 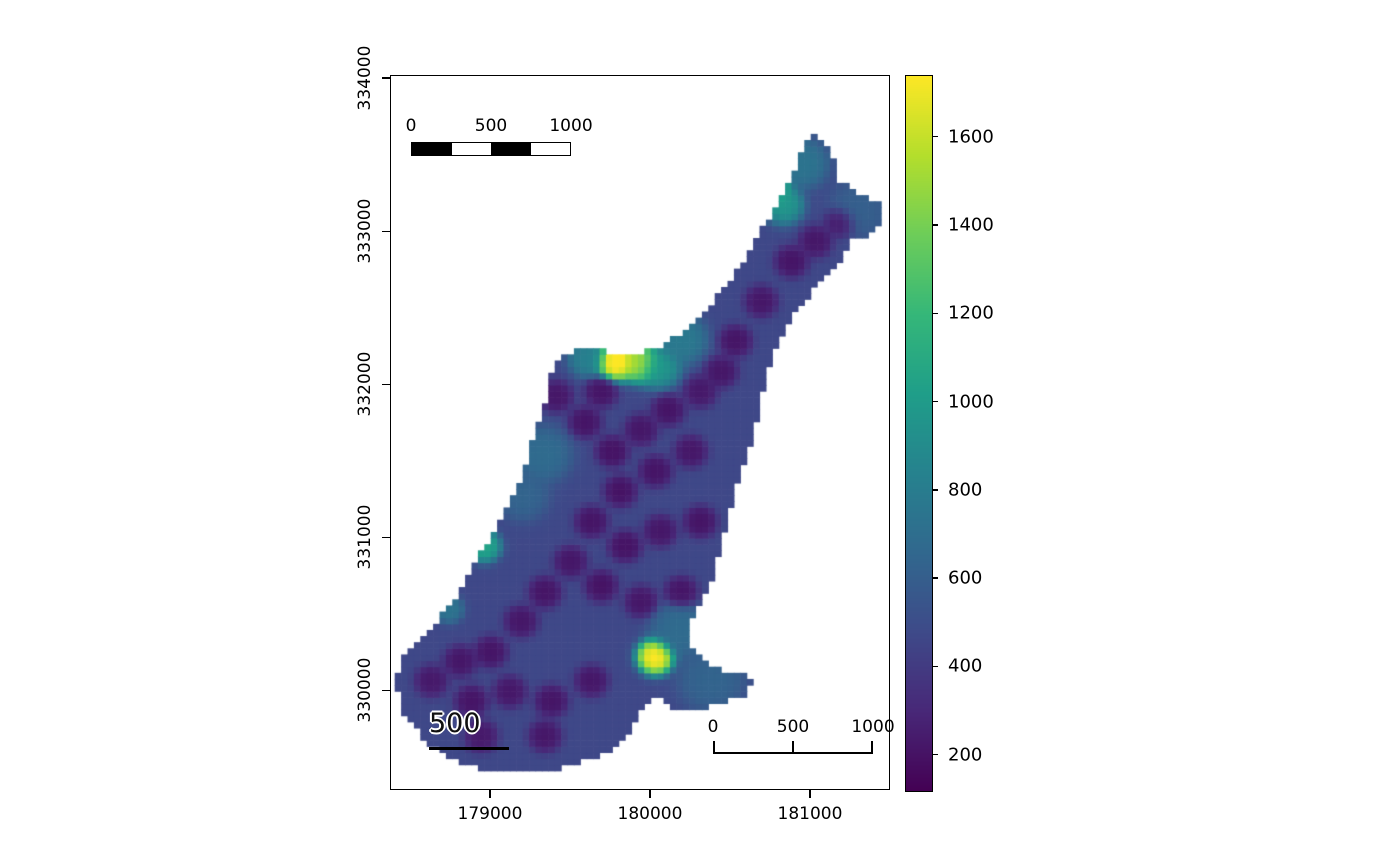 I want to click on colorbar-tick-label: 800, so click(x=965, y=490).